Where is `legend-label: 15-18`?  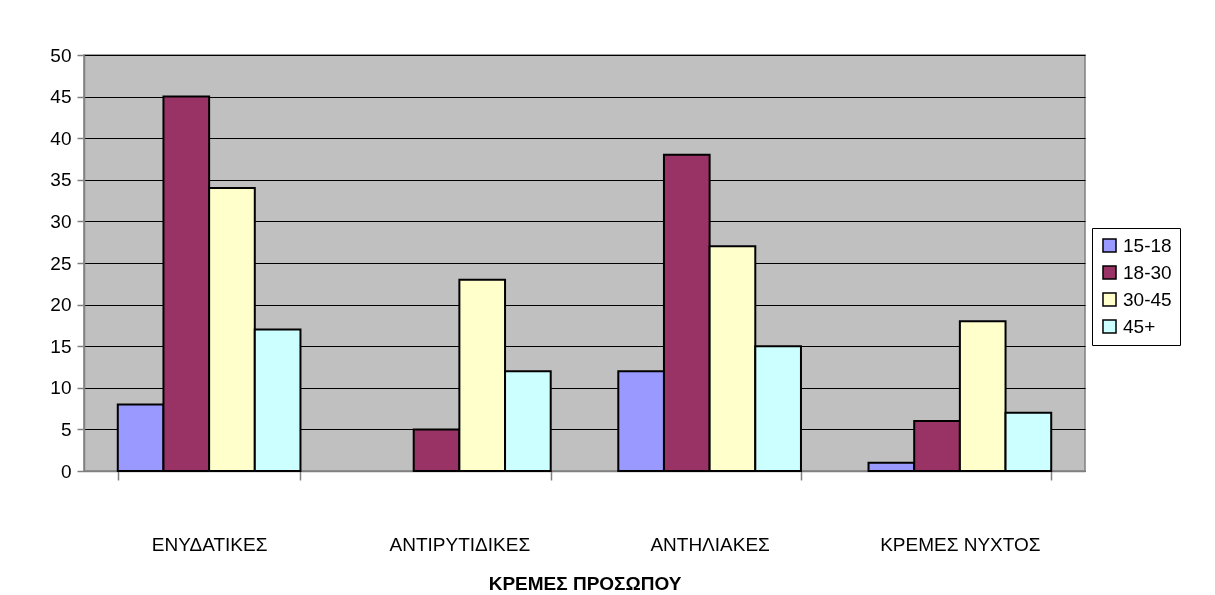
legend-label: 15-18 is located at coordinates (1147, 245).